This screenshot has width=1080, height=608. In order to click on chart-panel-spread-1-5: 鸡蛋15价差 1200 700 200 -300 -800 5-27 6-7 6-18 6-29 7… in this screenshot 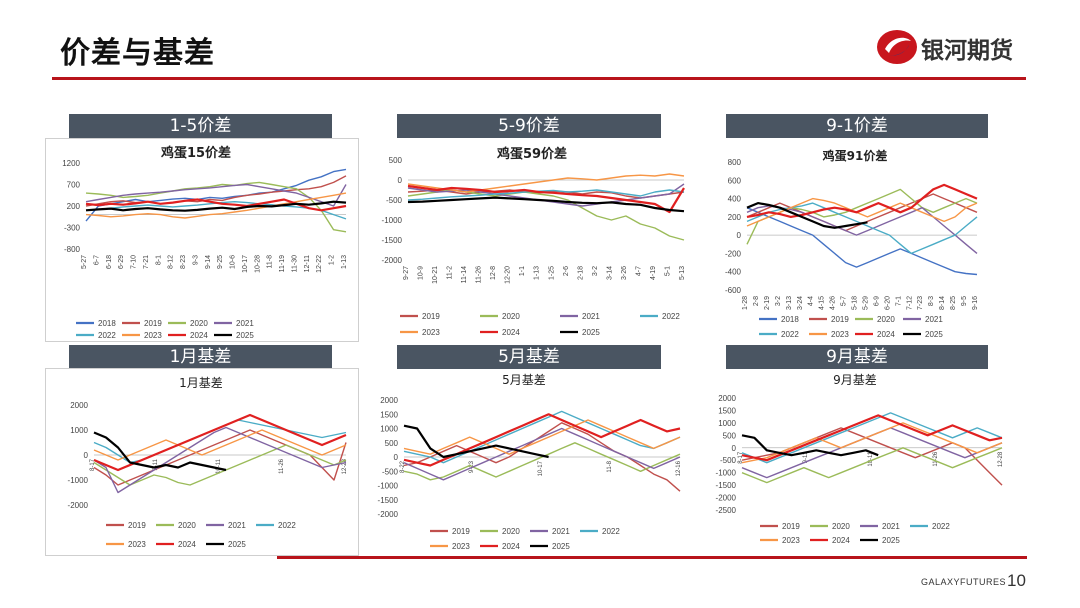, I will do `click(202, 240)`.